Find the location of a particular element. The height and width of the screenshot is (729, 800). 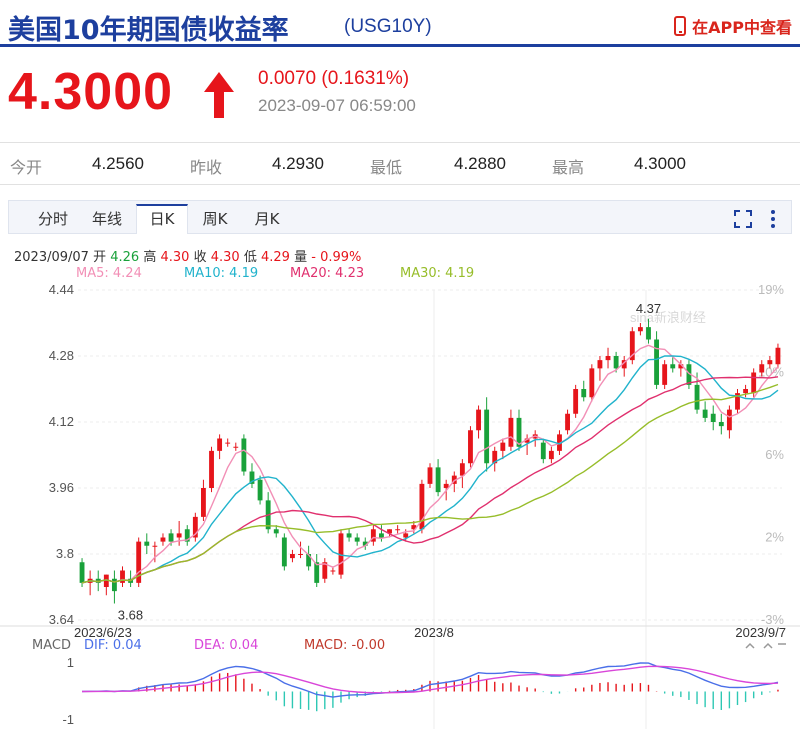

stat-low-label: 最低 is located at coordinates (386, 167).